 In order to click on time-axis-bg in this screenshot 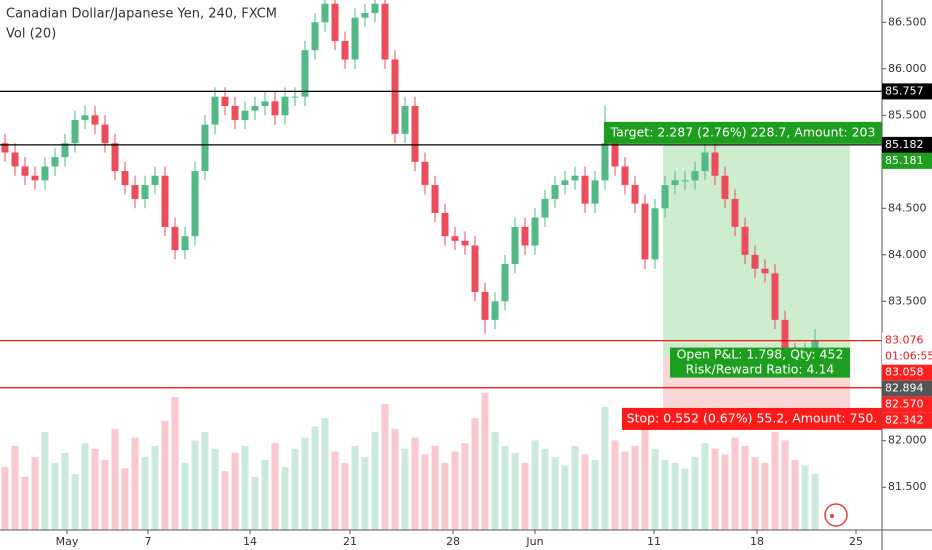, I will do `click(466, 540)`.